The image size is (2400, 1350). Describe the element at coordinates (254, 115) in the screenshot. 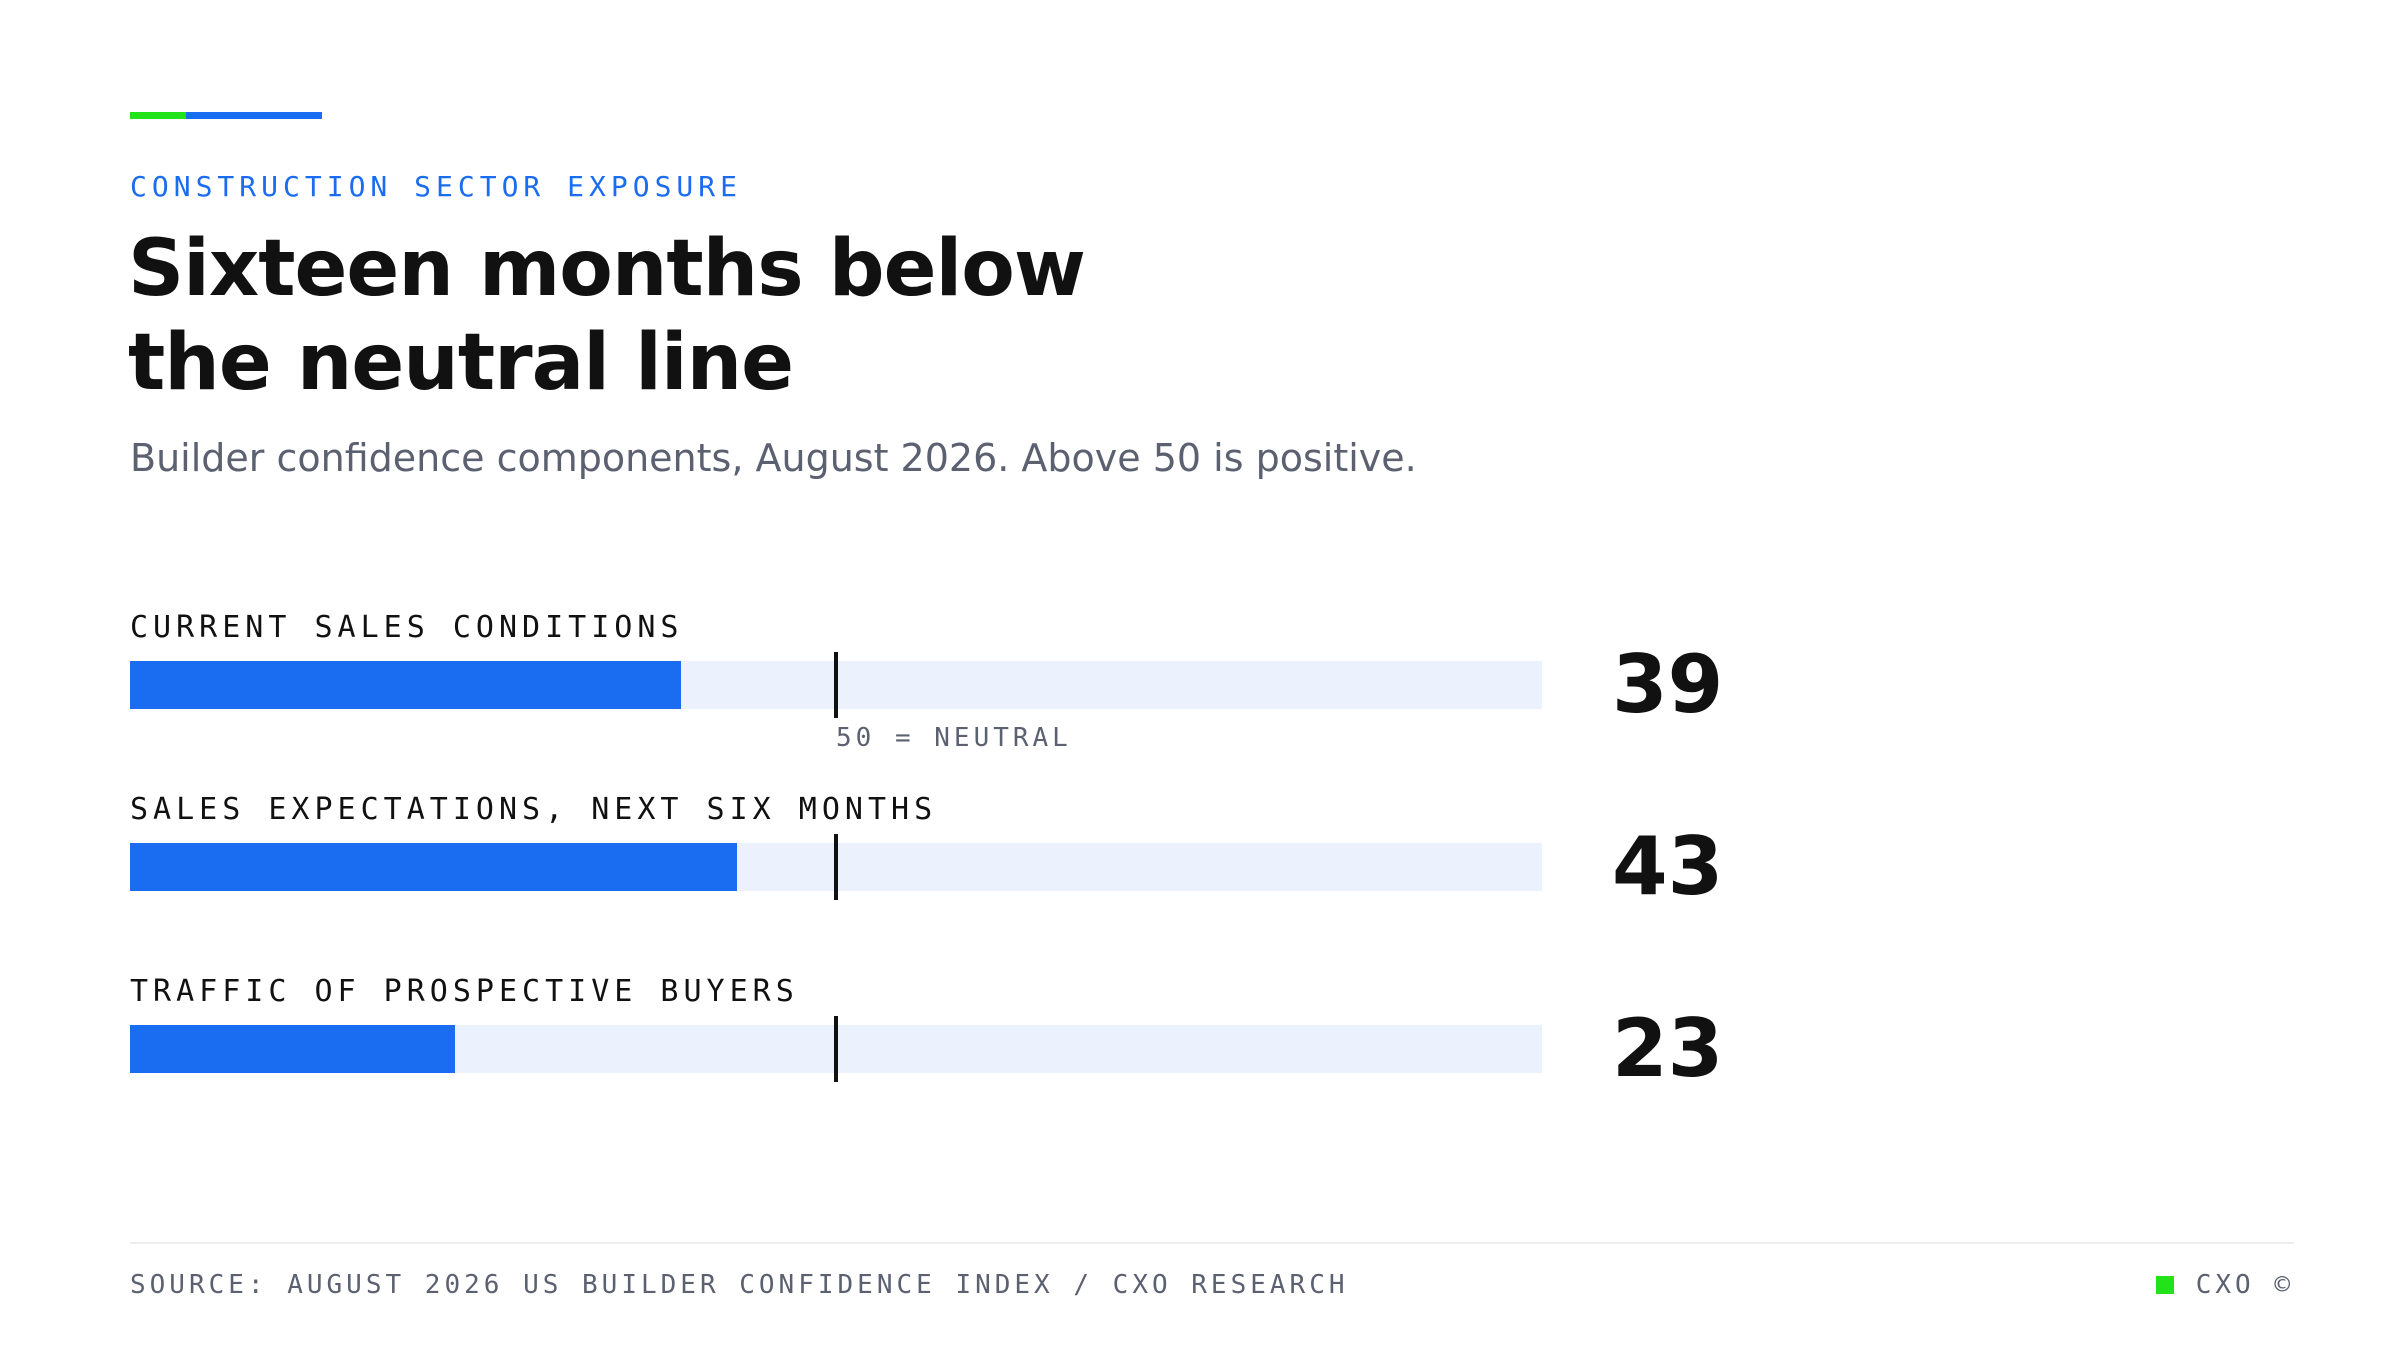

I see `accent-rule-blue` at that location.